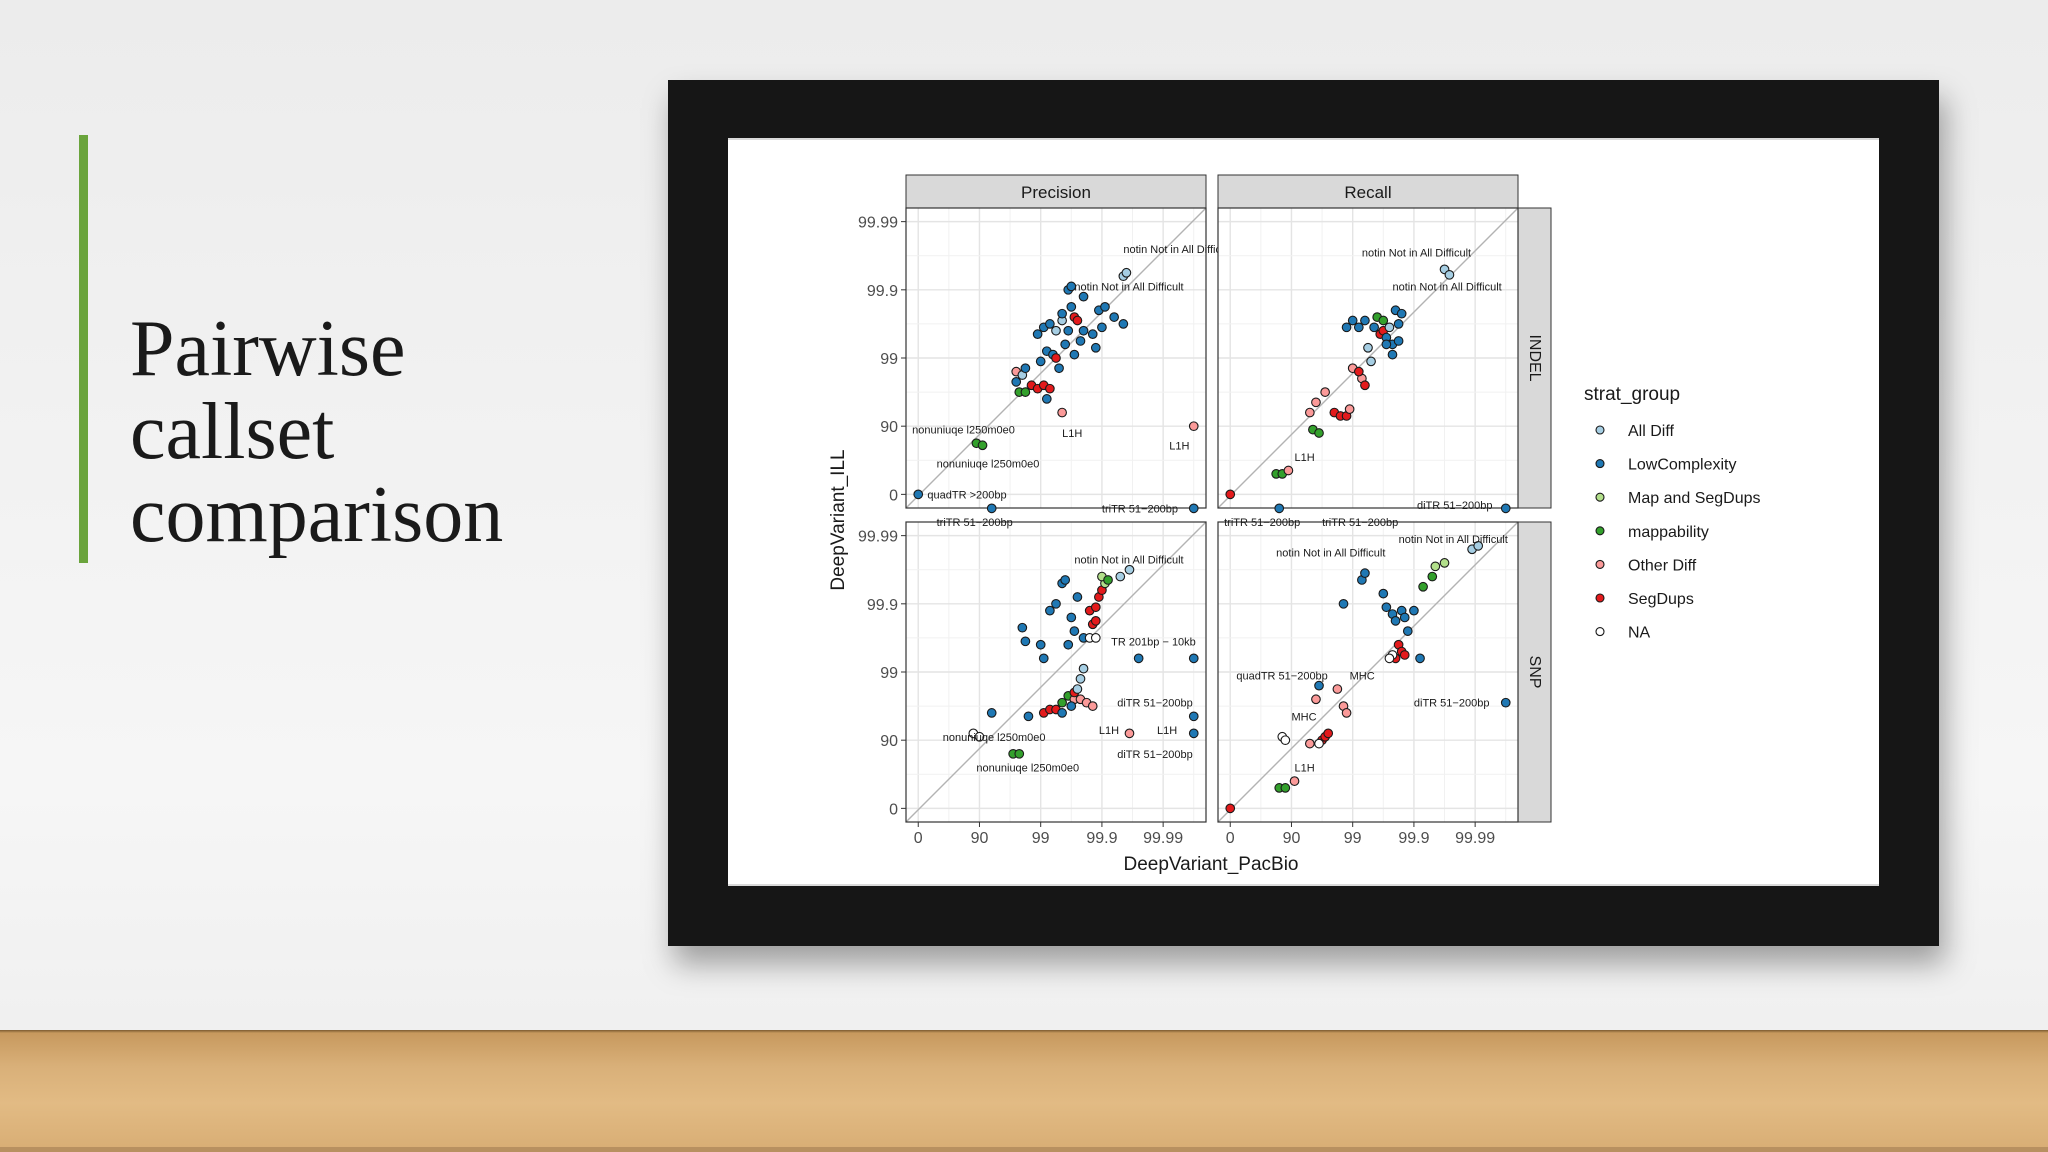  What do you see at coordinates (1661, 599) in the screenshot?
I see `legend-label: SegDups` at bounding box center [1661, 599].